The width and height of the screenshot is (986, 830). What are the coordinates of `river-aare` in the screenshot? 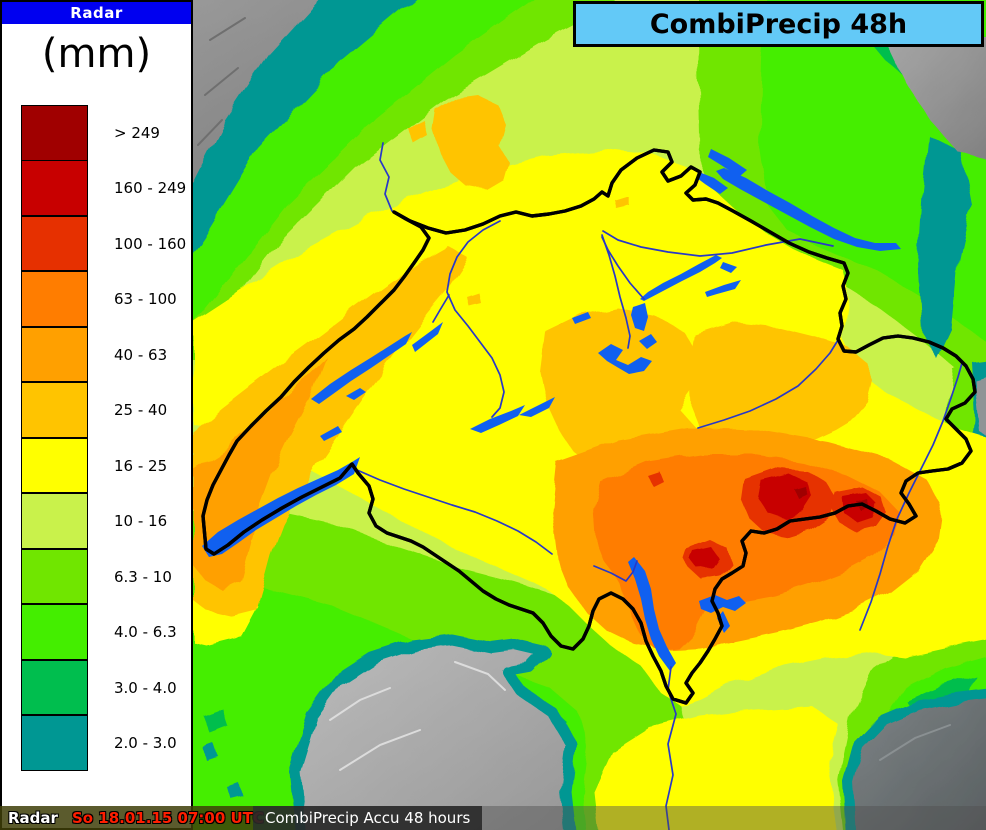 It's located at (475, 319).